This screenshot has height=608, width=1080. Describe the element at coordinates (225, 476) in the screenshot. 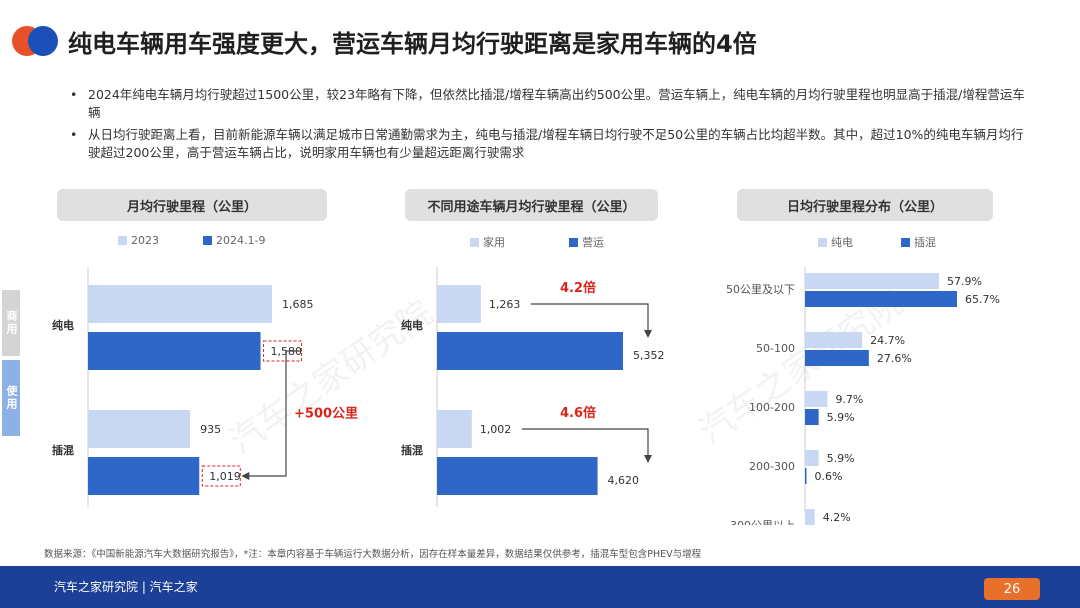

I see `data-label: 1,019` at that location.